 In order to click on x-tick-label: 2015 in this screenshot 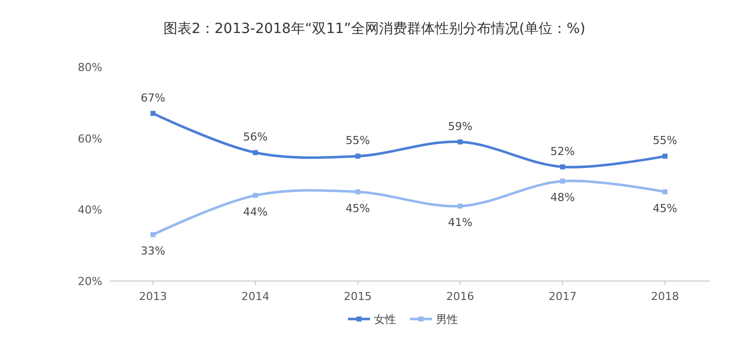, I will do `click(358, 296)`.